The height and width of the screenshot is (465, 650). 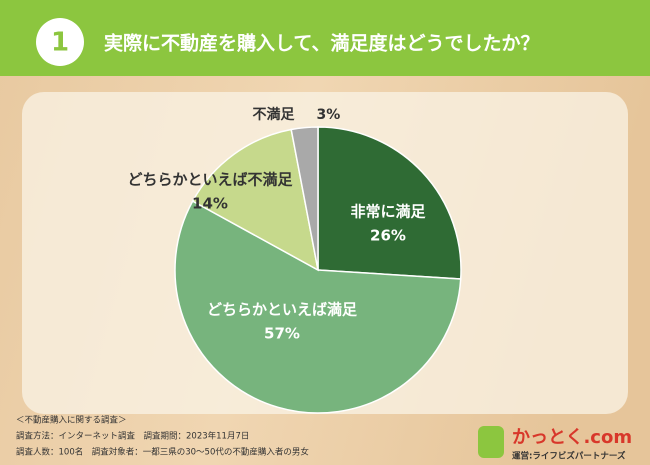 What do you see at coordinates (388, 236) in the screenshot?
I see `slice-value: 26%` at bounding box center [388, 236].